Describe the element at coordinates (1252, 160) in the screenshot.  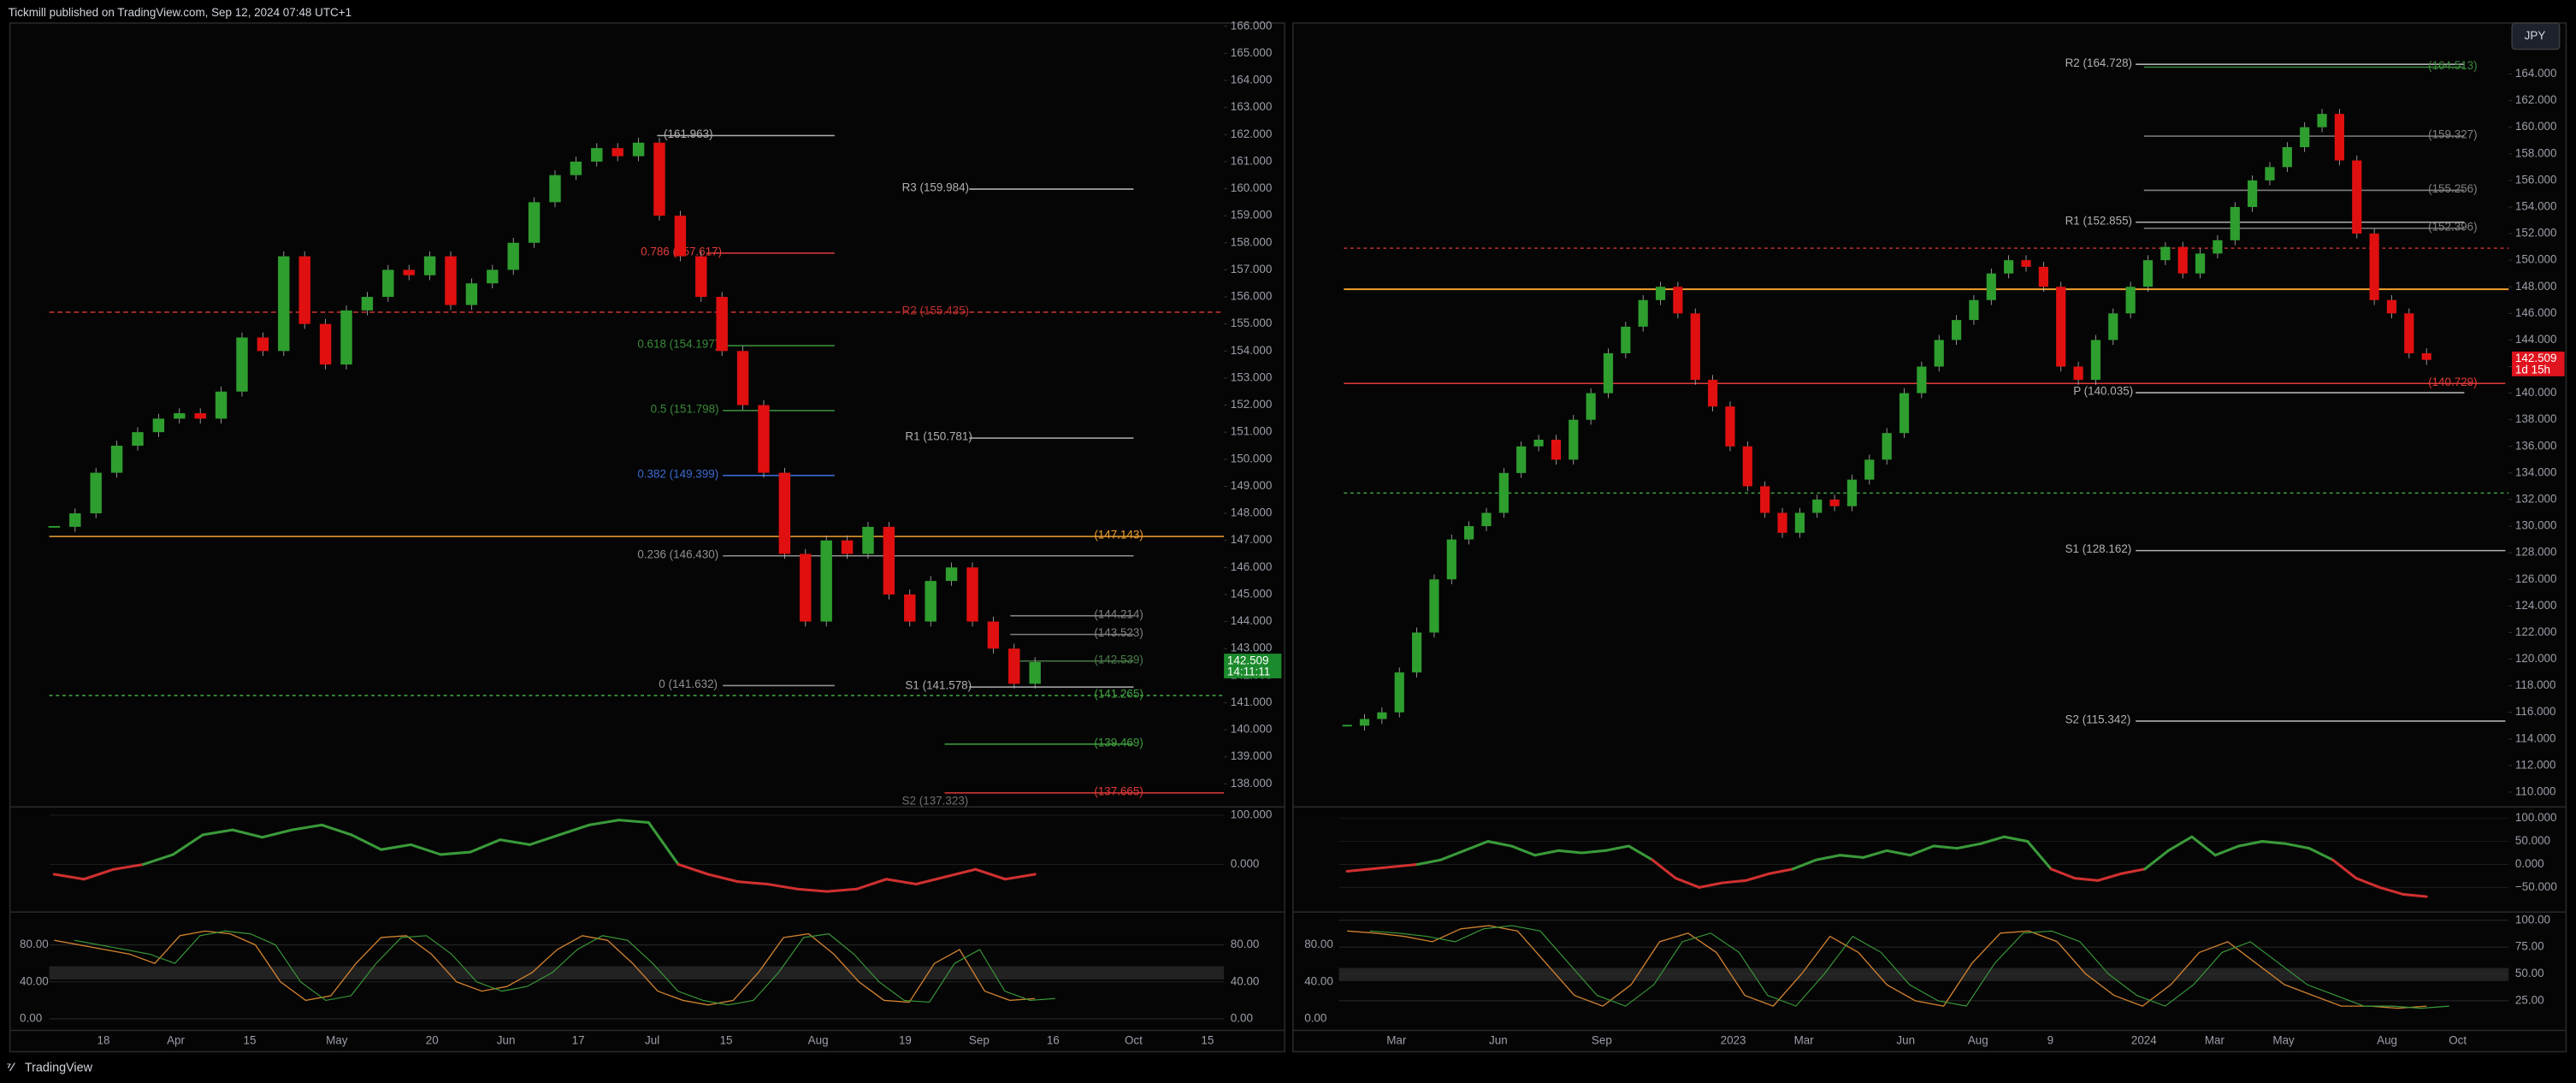
I see `price-tick-label: 161.000` at that location.